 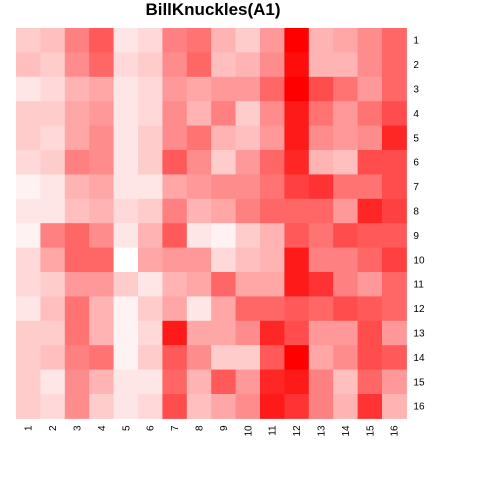 I want to click on column-tick-label: 14, so click(x=346, y=431).